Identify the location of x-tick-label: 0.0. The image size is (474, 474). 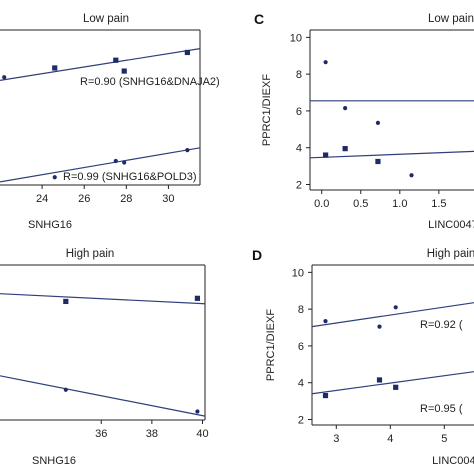
(321, 204).